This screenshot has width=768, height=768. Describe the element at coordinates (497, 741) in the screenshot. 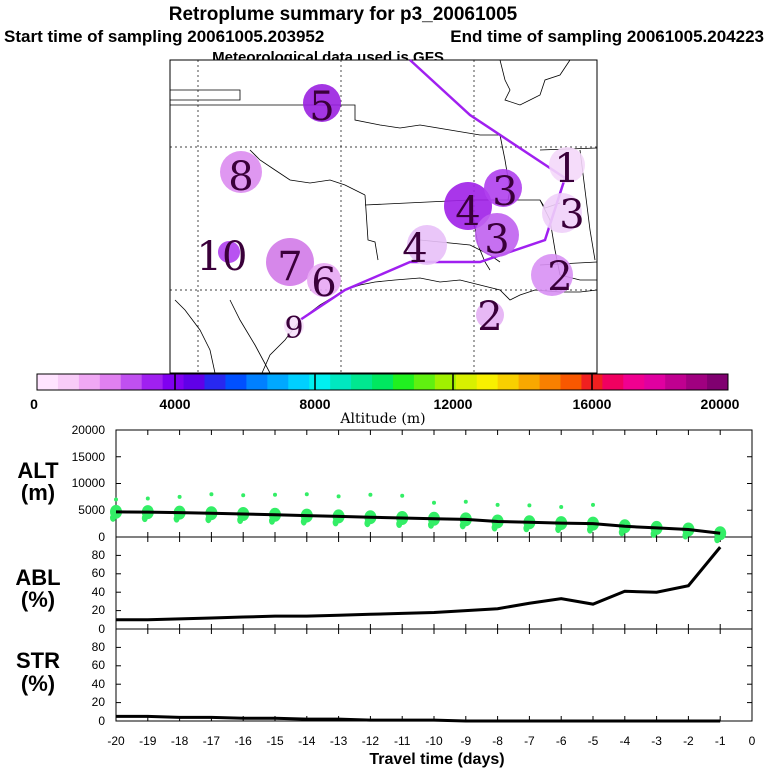

I see `x-tick-label: -8` at that location.